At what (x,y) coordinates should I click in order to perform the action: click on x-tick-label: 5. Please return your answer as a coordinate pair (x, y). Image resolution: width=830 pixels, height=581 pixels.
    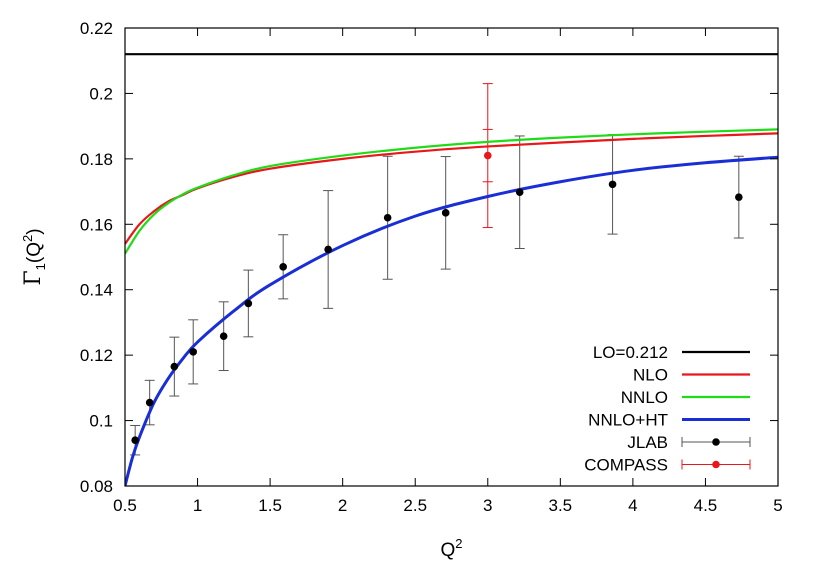
    Looking at the image, I should click on (777, 505).